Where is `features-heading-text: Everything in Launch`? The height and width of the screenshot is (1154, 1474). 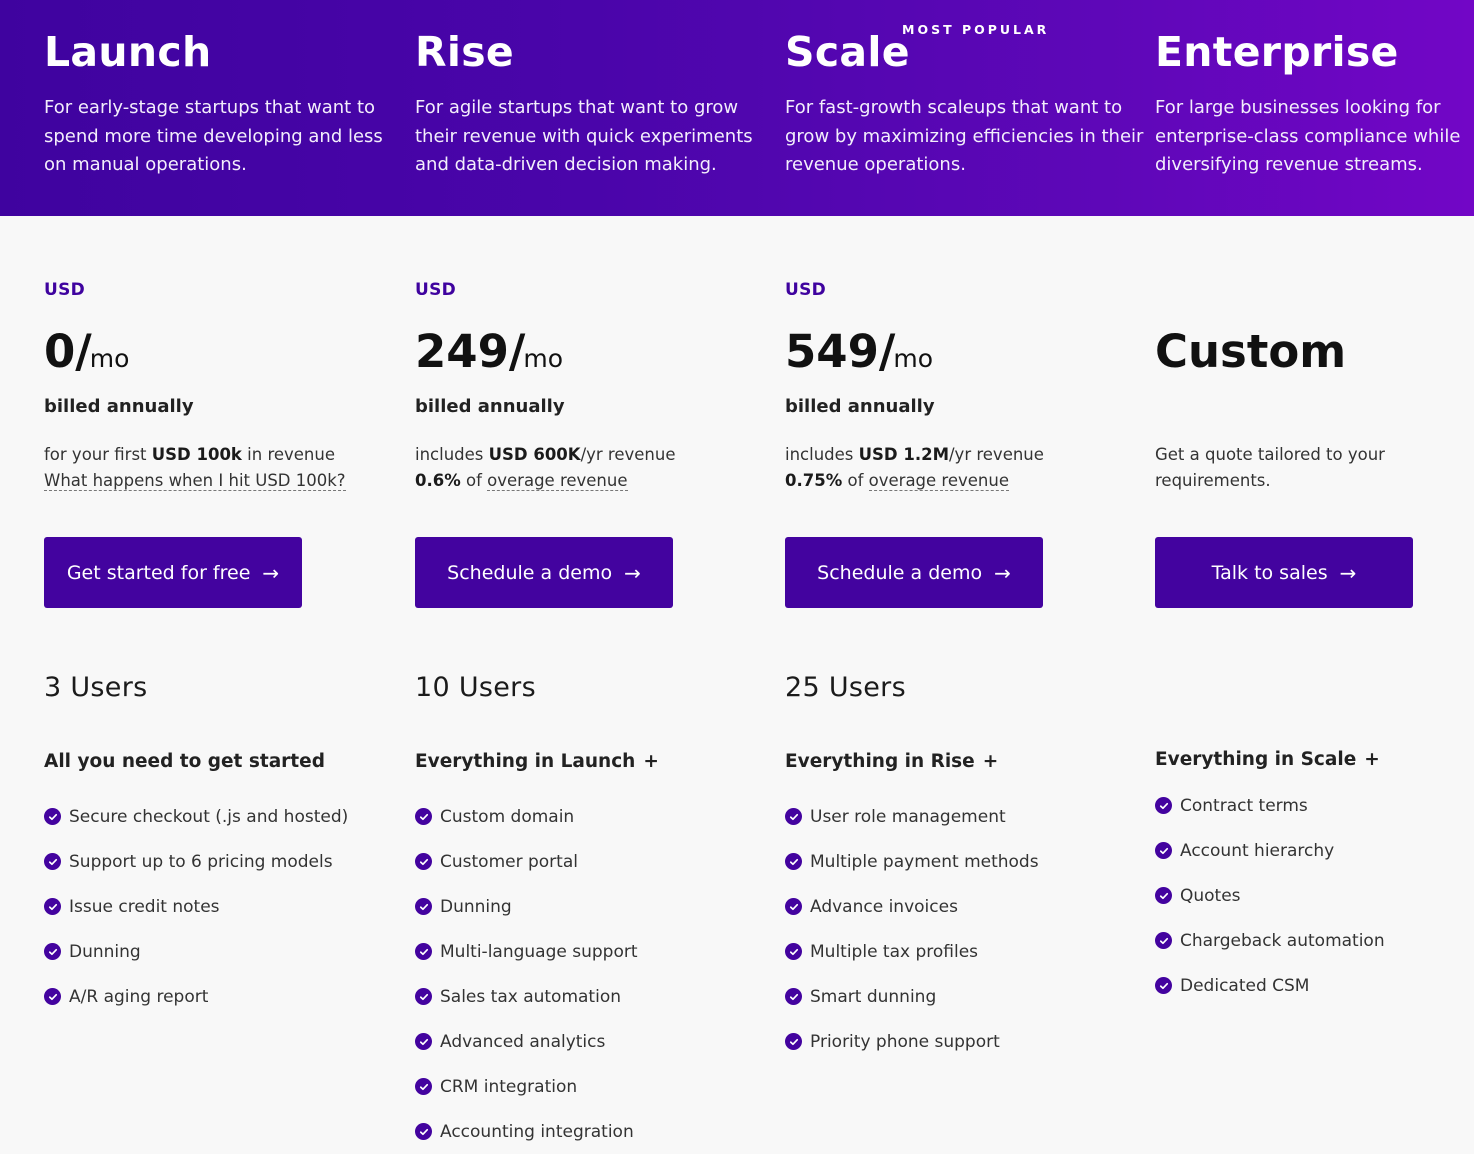 features-heading-text: Everything in Launch is located at coordinates (525, 761).